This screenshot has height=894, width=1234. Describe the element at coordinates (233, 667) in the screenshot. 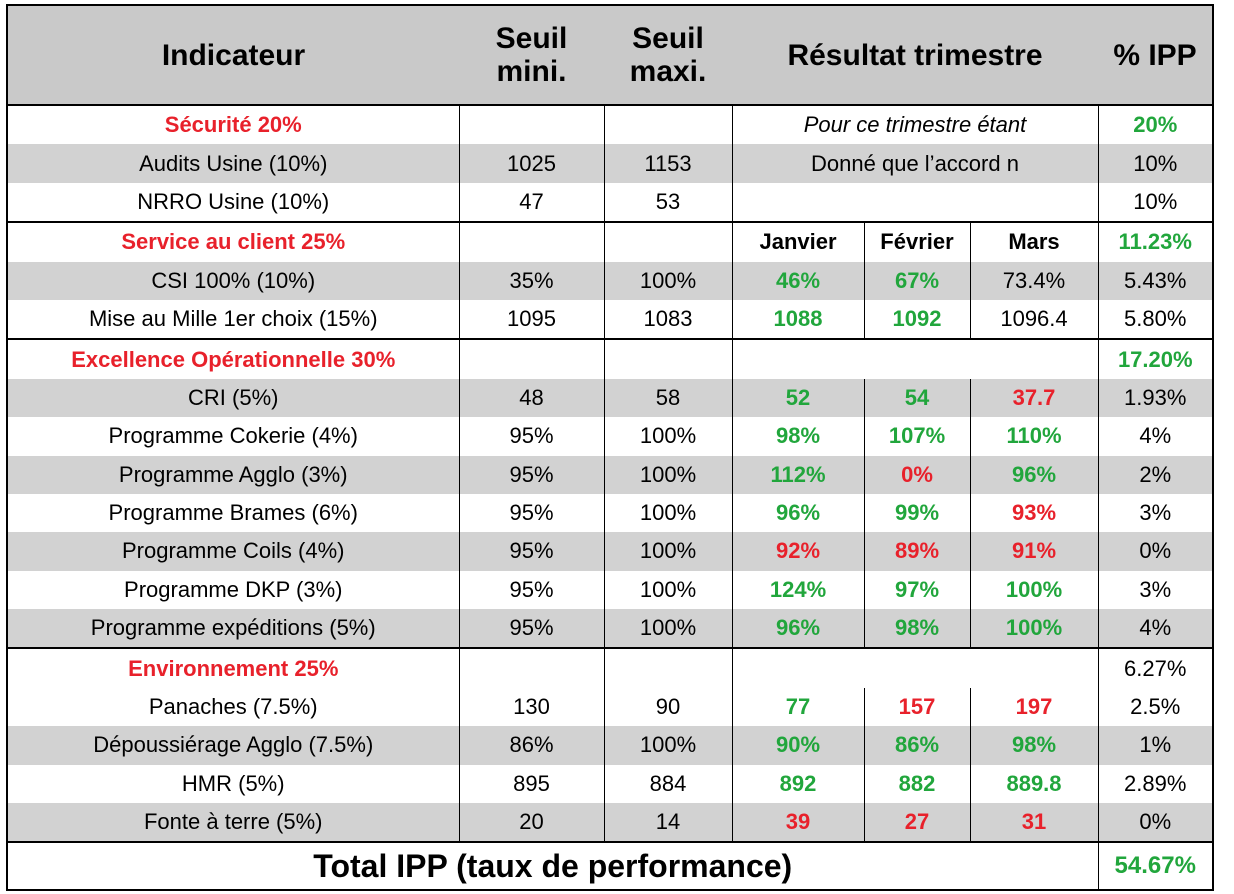

I see `section-title: Environnement 25%` at that location.